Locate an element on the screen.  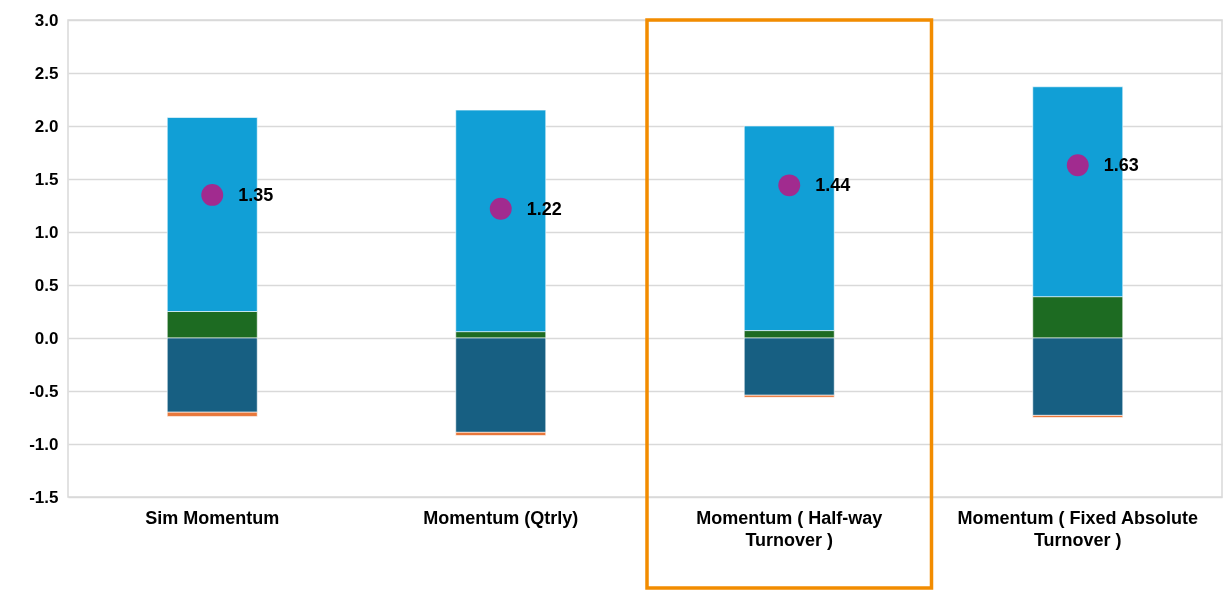
x-tick-label: Momentum ( Half-way Turnover ) is located at coordinates (789, 528).